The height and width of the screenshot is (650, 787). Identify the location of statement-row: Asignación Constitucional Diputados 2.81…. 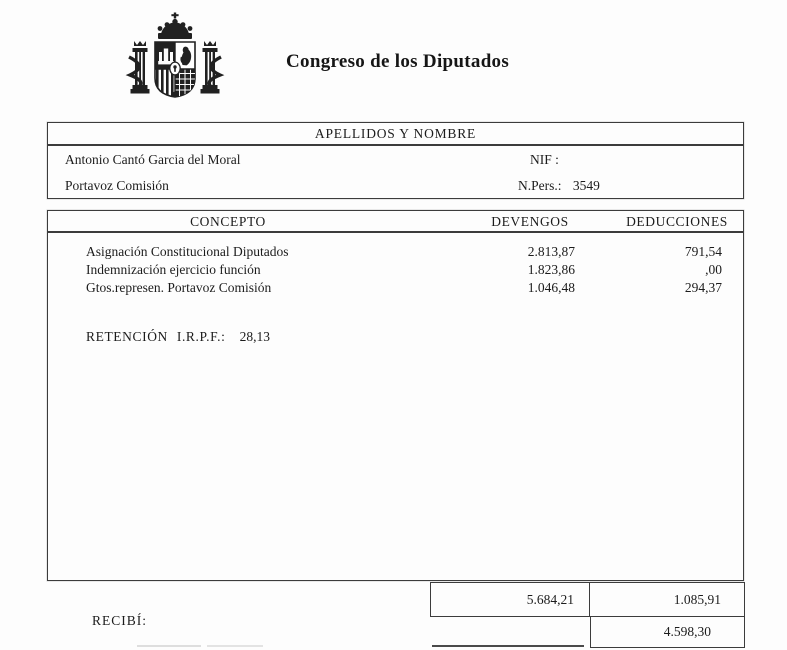
(395, 252).